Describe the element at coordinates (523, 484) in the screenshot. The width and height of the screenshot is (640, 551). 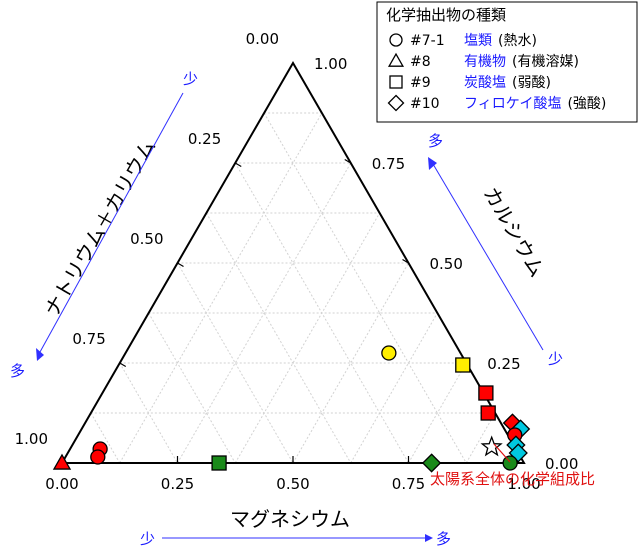
I see `tick-label-bottom: 1.00` at that location.